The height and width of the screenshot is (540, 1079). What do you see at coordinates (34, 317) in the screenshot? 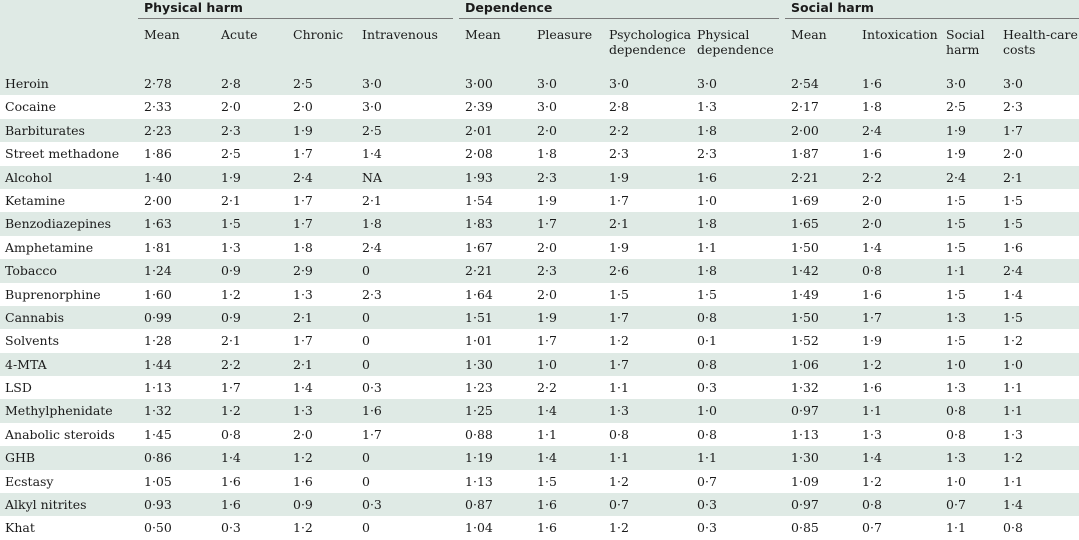
I see `row-label: Cannabis` at bounding box center [34, 317].